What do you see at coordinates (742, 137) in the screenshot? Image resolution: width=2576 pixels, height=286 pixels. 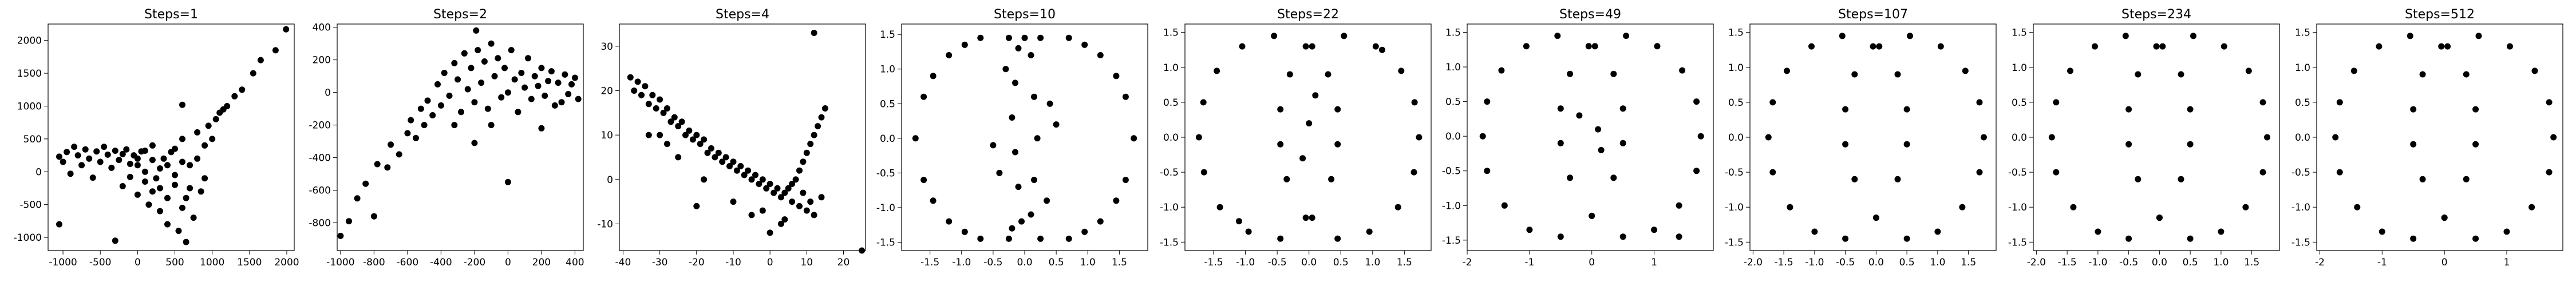 I see `axes-frame` at bounding box center [742, 137].